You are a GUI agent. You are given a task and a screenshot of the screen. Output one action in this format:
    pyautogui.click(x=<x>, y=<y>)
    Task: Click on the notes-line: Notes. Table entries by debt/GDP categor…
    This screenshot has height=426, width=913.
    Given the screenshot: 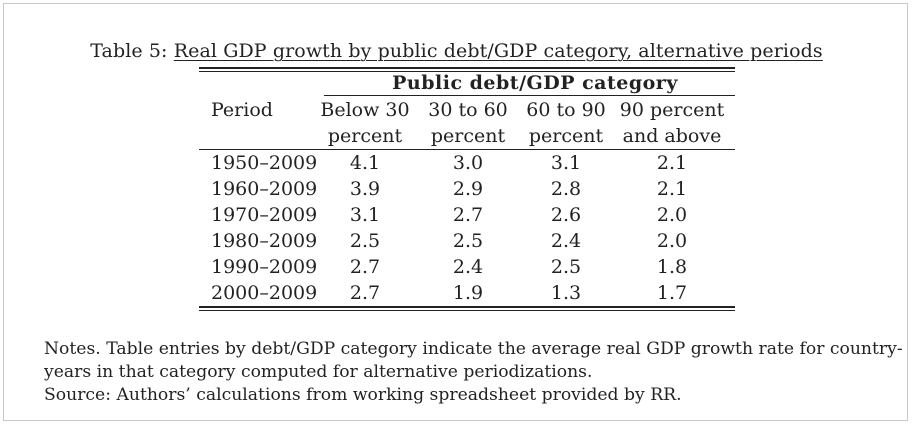 What is the action you would take?
    pyautogui.click(x=473, y=349)
    